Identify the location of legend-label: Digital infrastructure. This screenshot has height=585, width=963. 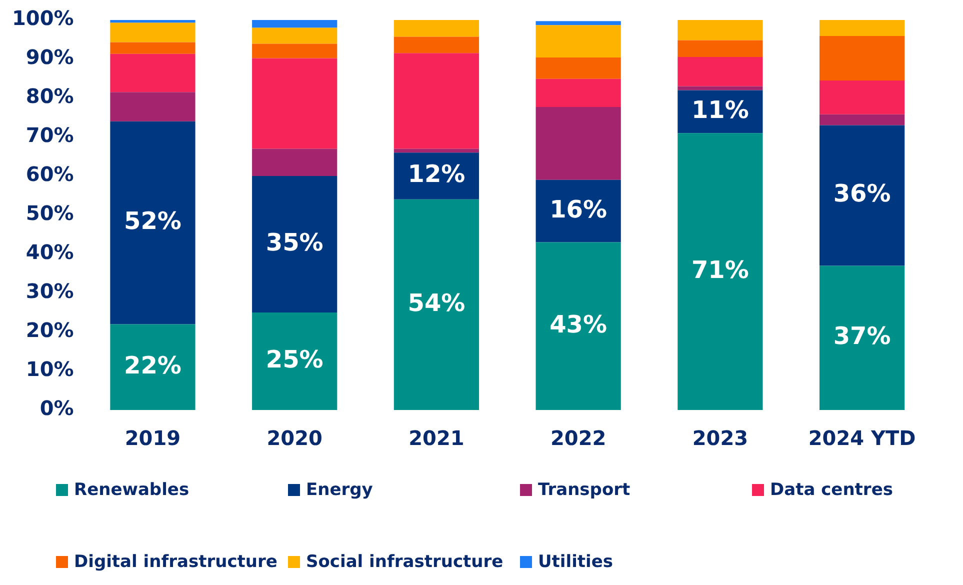
(176, 562).